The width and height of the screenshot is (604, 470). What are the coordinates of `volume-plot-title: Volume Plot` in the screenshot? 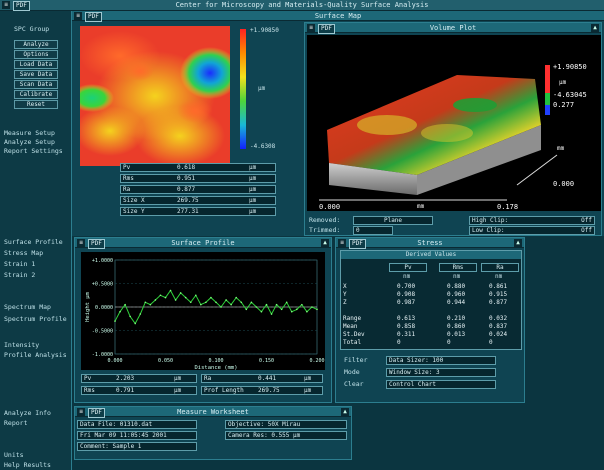 It's located at (453, 28).